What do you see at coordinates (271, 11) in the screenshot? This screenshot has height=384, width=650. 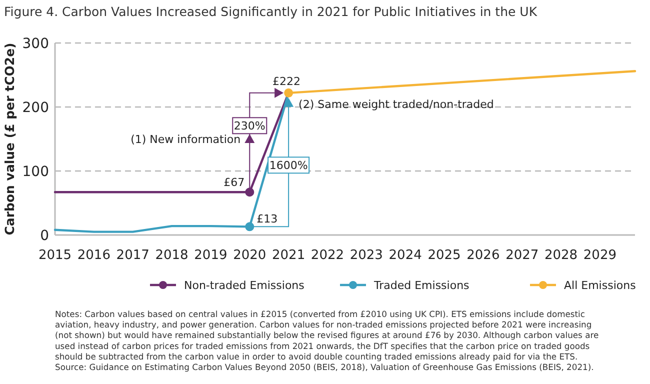 I see `chart-title: Figure 4. Carbon Values Increased Significantly in 2021 for Public Initiatives in the UK` at bounding box center [271, 11].